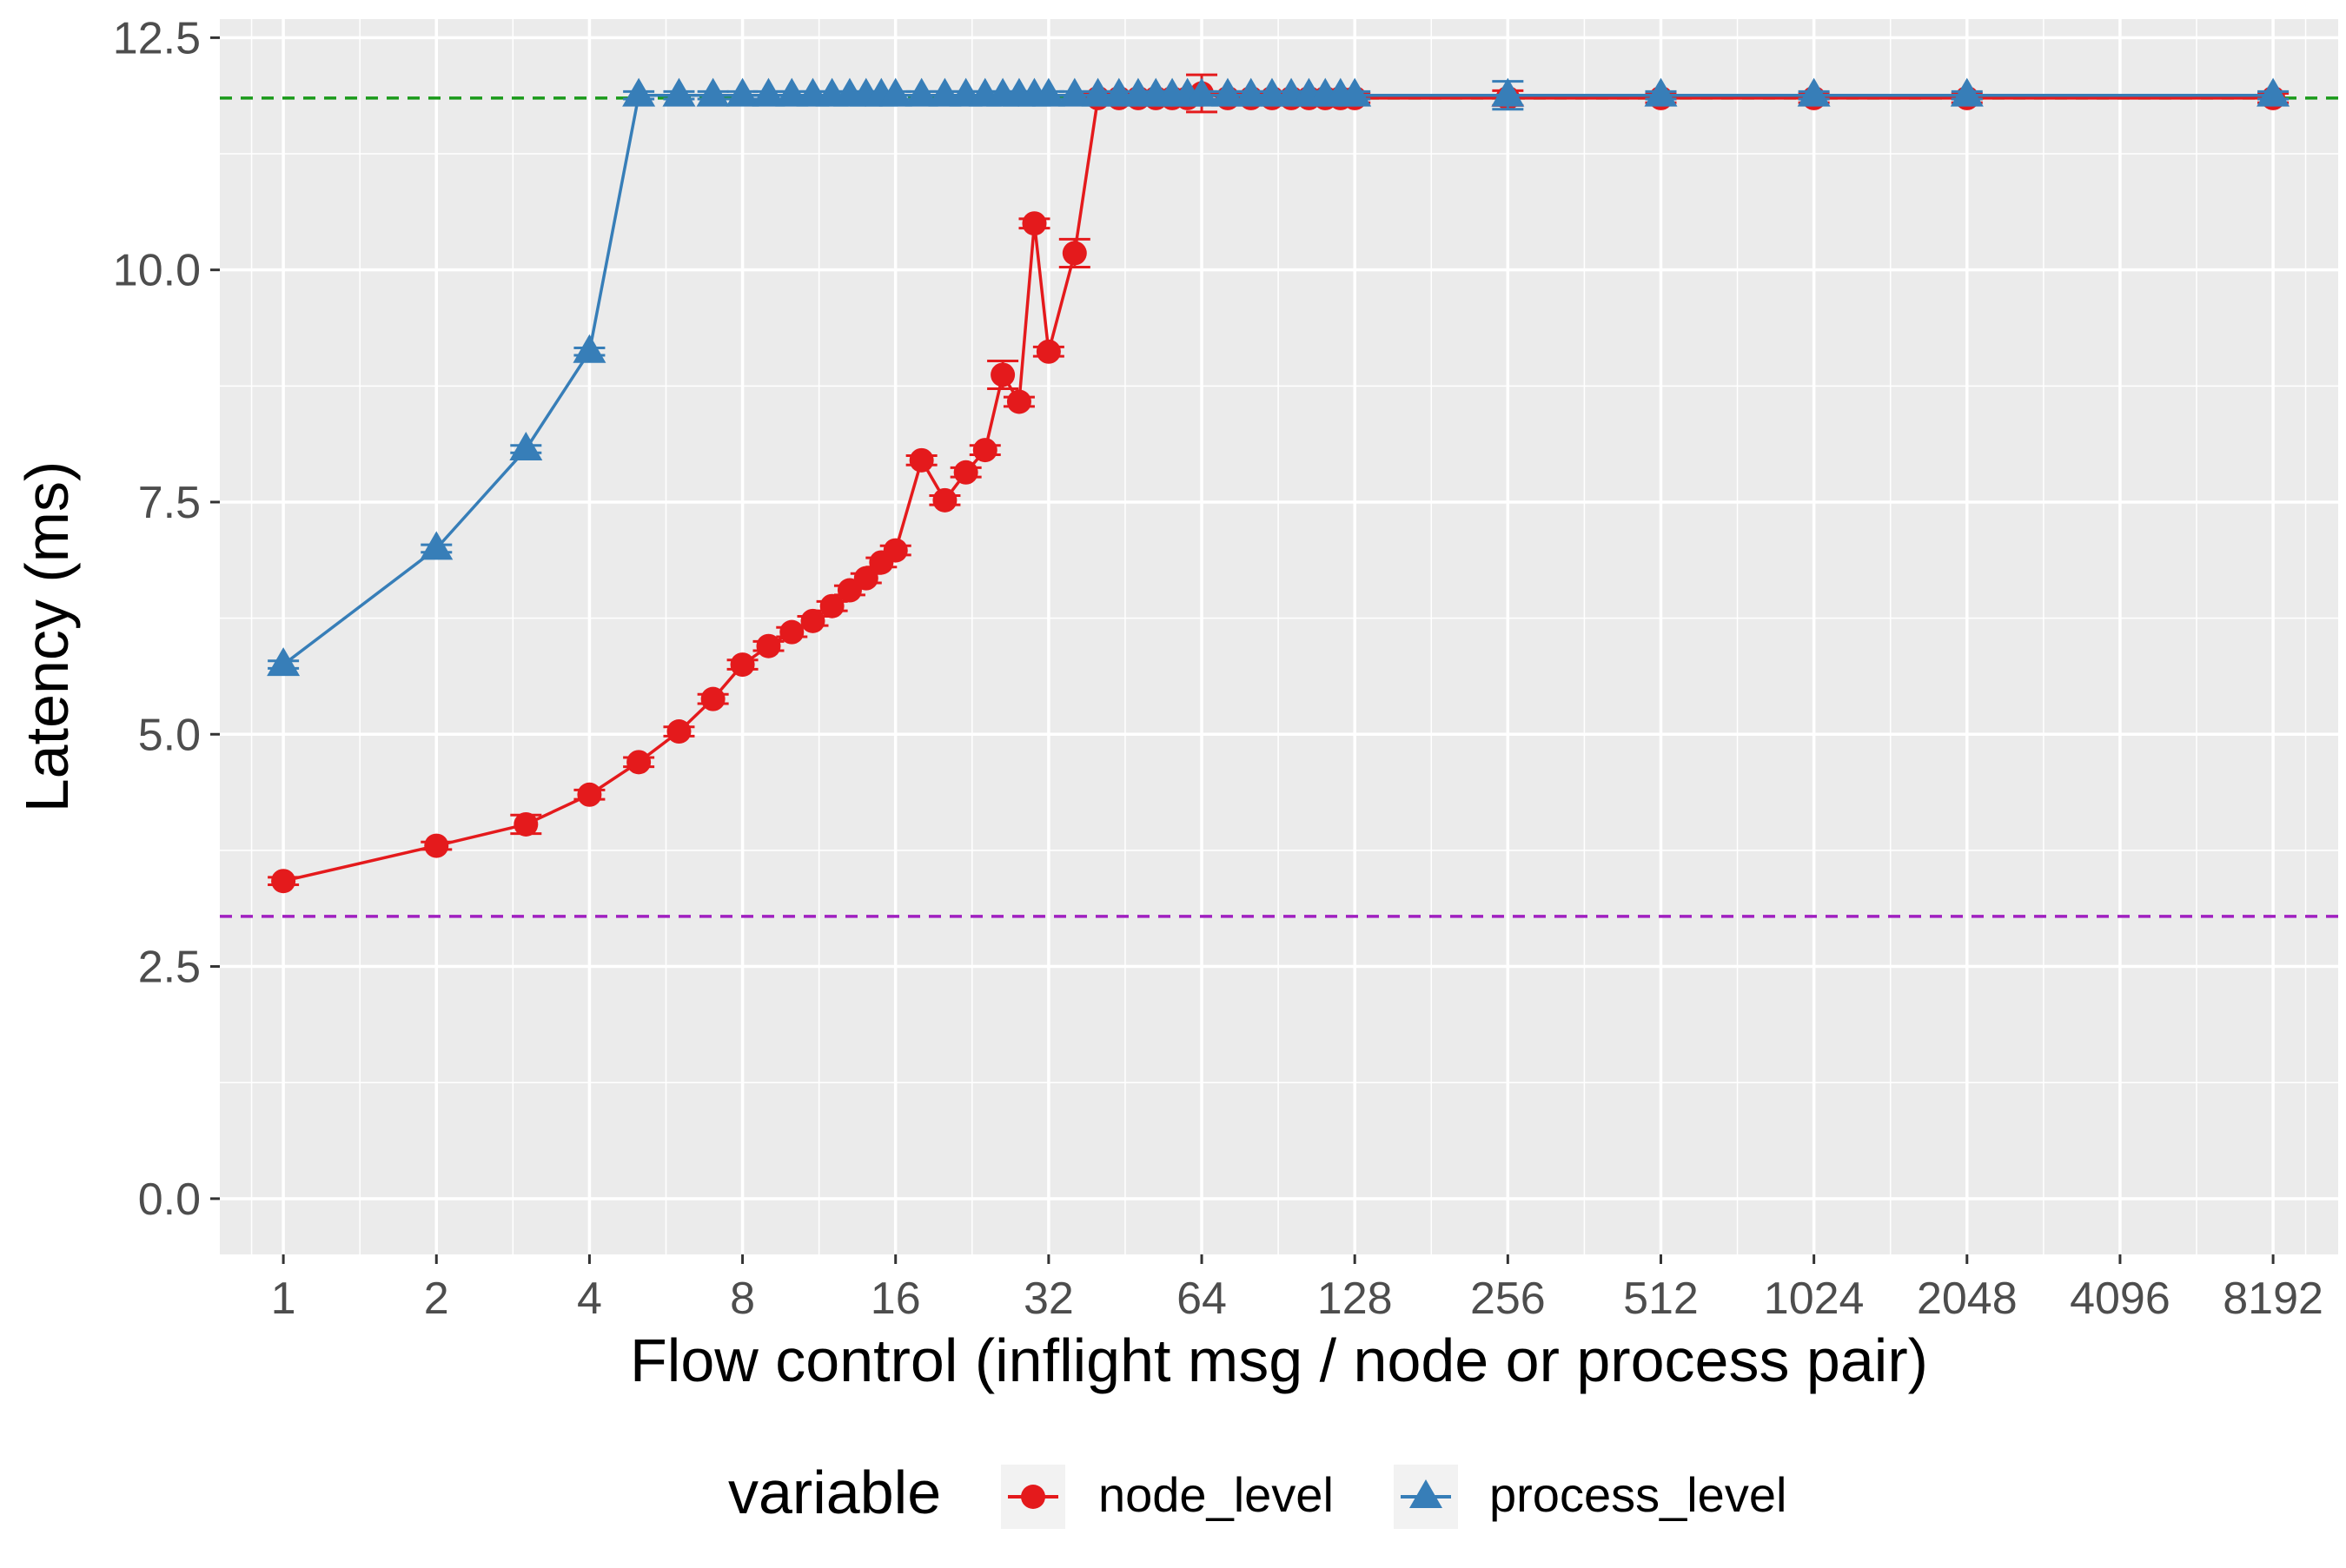 This screenshot has height=1568, width=2346. I want to click on x-tick-label-0: 1, so click(283, 1299).